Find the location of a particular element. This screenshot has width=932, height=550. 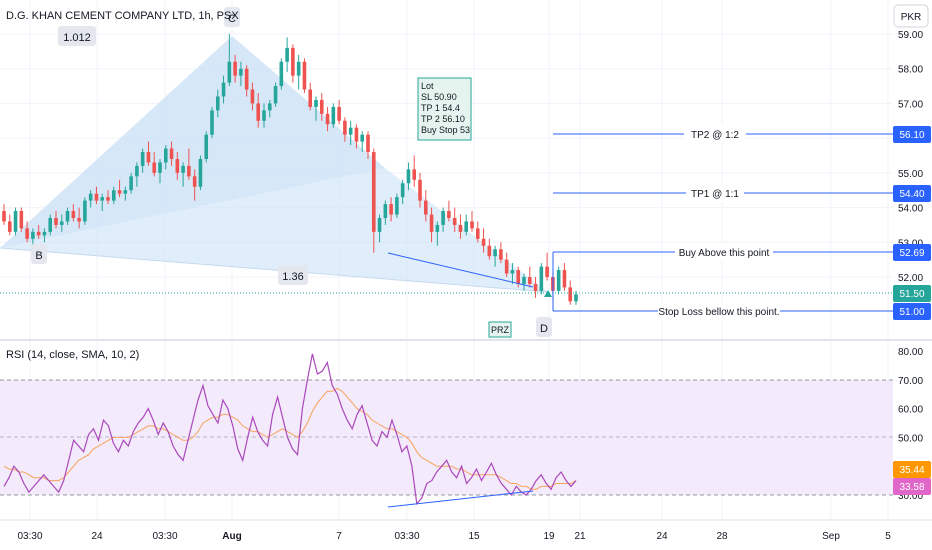

prz-label-bg is located at coordinates (500, 329).